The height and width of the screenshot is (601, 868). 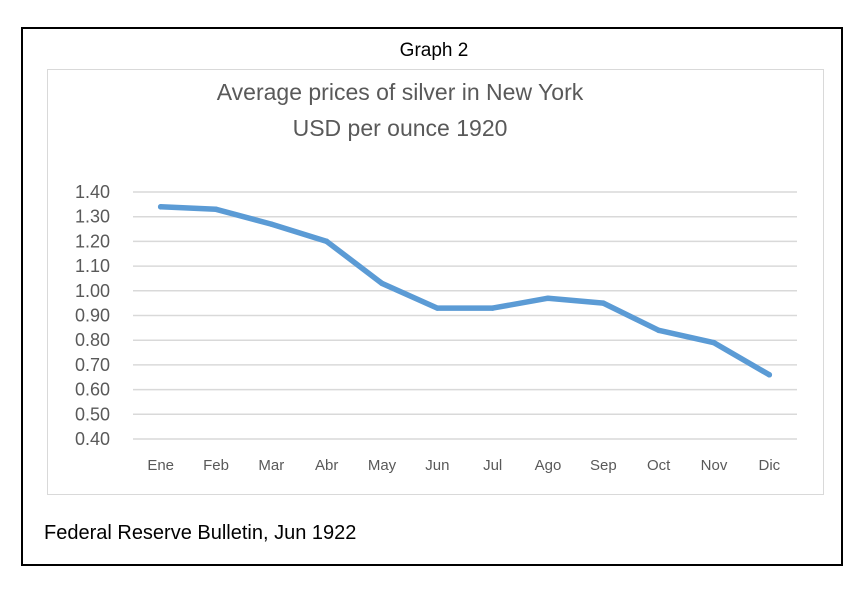 What do you see at coordinates (92, 291) in the screenshot?
I see `y-tick-label: 1.00` at bounding box center [92, 291].